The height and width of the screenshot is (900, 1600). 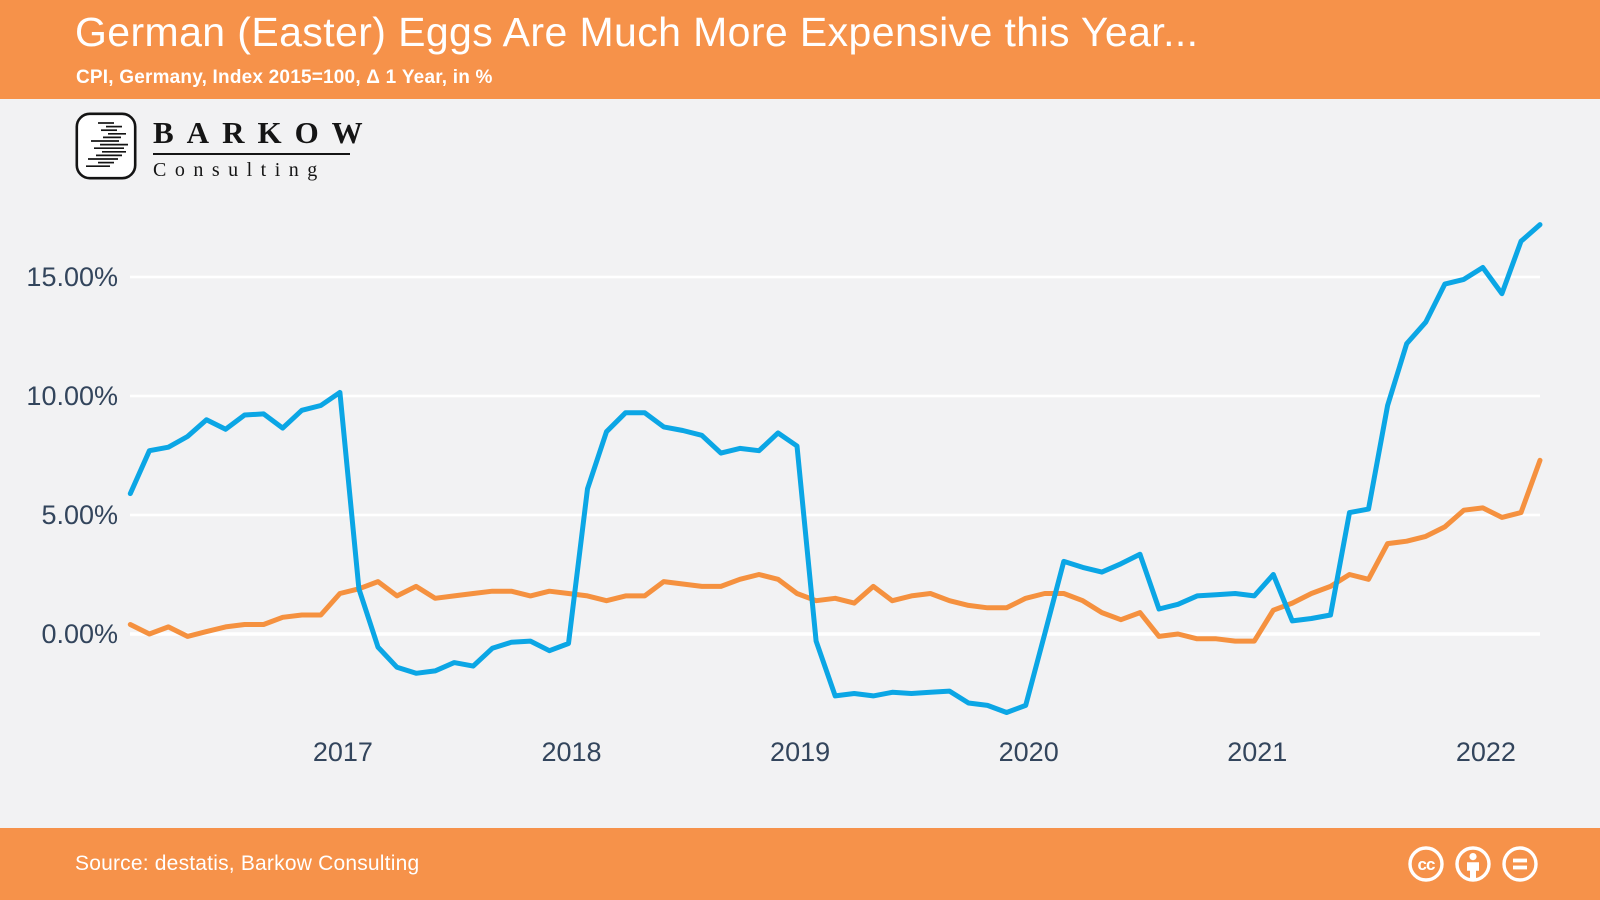 What do you see at coordinates (79, 515) in the screenshot?
I see `y-tick-label-5.00%: 5.00%` at bounding box center [79, 515].